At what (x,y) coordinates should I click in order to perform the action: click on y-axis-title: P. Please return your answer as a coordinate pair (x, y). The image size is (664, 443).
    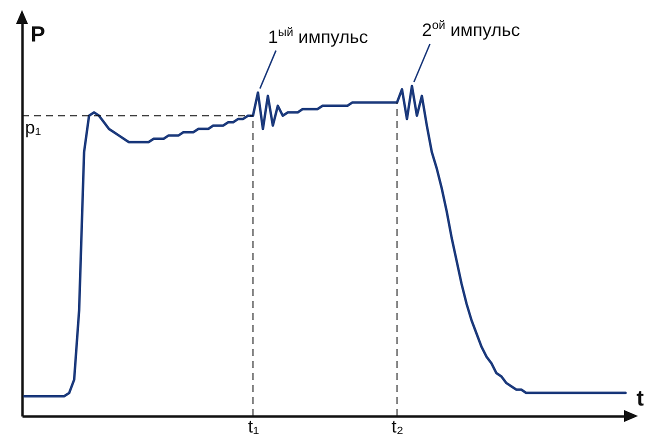
    Looking at the image, I should click on (38, 34).